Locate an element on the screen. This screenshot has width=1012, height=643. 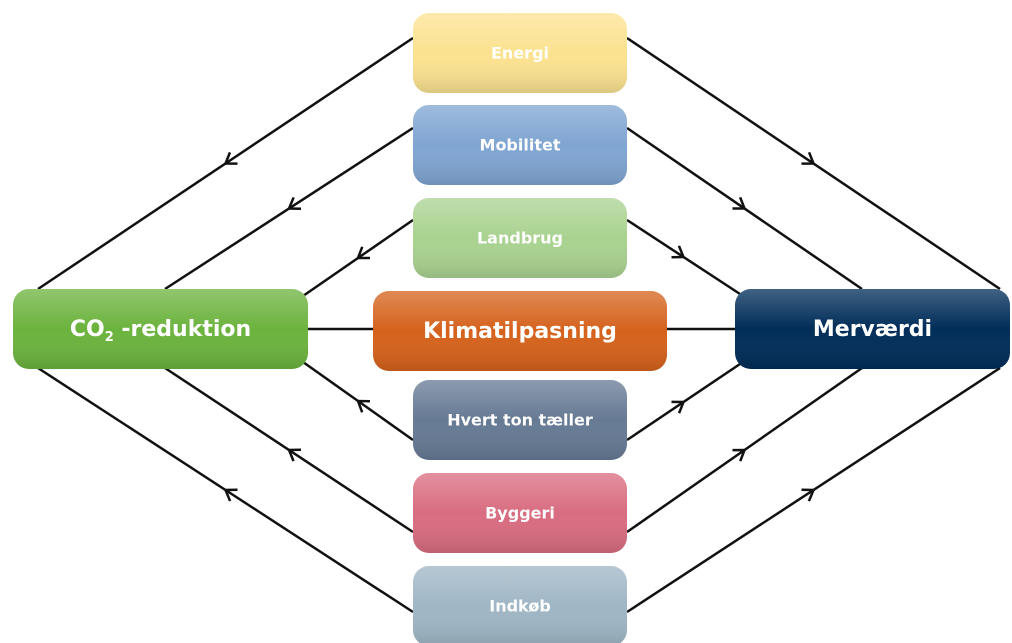
center-box-label: Klimatilpasning is located at coordinates (520, 331).